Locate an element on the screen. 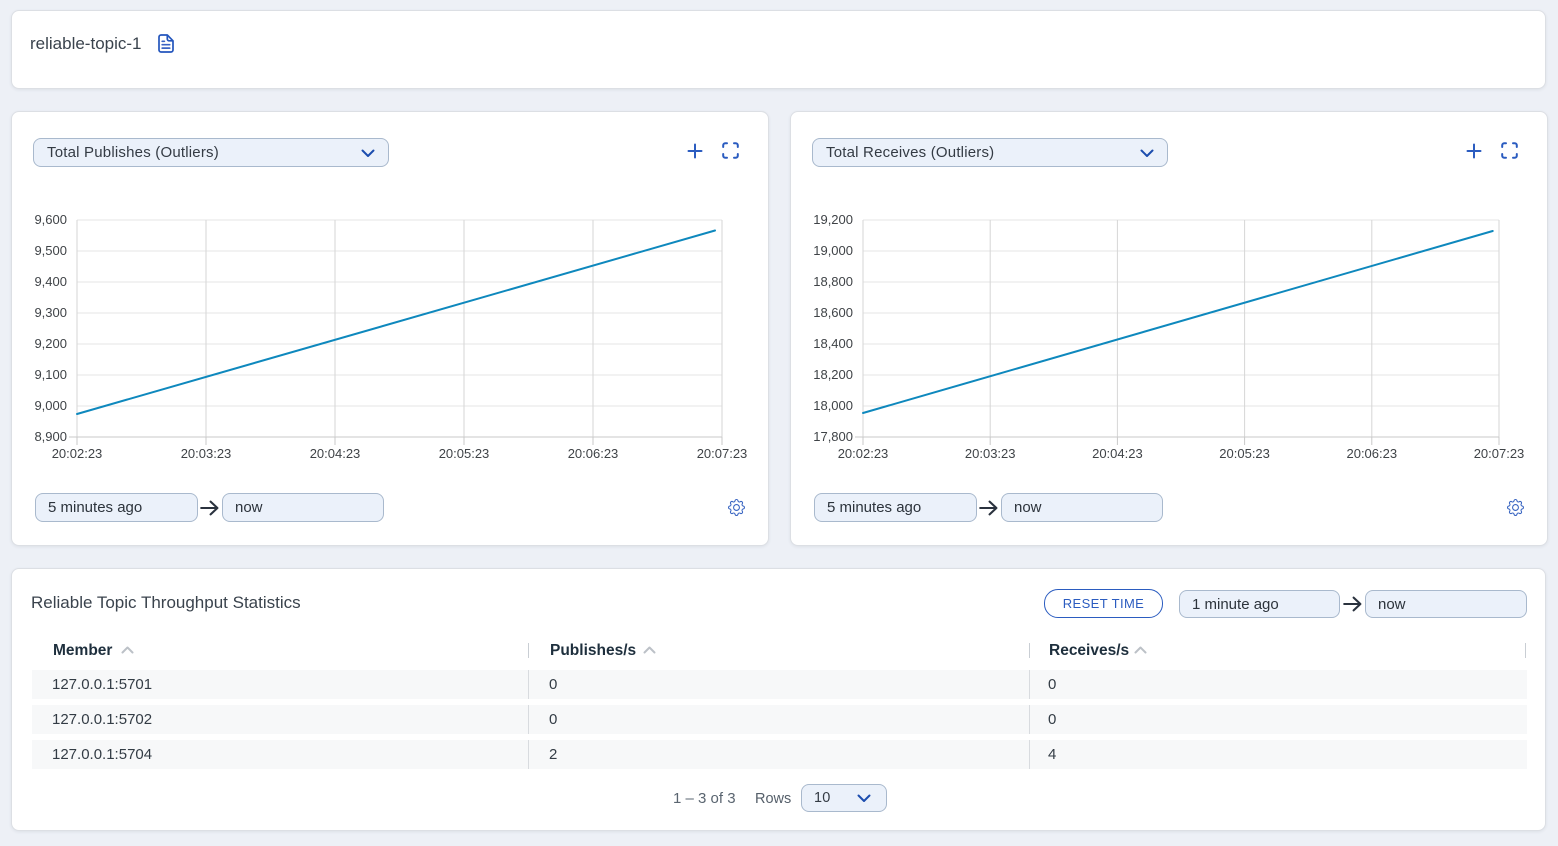 The height and width of the screenshot is (846, 1558). svg-text: 9,000 is located at coordinates (50, 405).